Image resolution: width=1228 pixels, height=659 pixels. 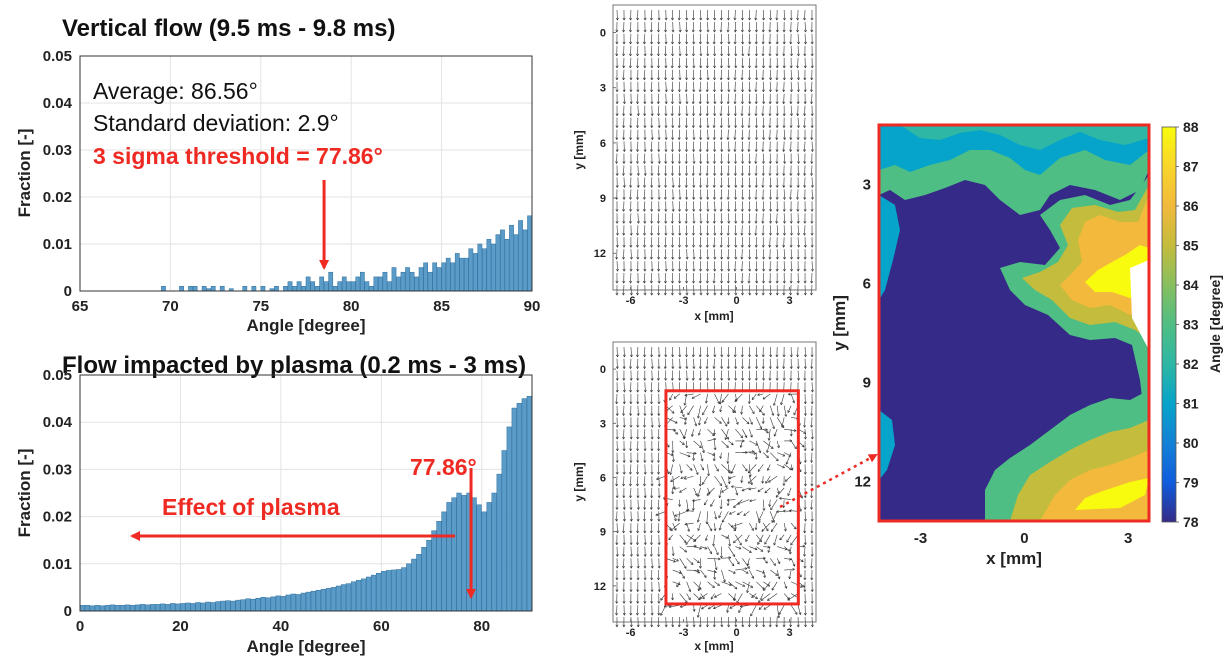 What do you see at coordinates (887, 445) in the screenshot?
I see `region-left-edge-low` at bounding box center [887, 445].